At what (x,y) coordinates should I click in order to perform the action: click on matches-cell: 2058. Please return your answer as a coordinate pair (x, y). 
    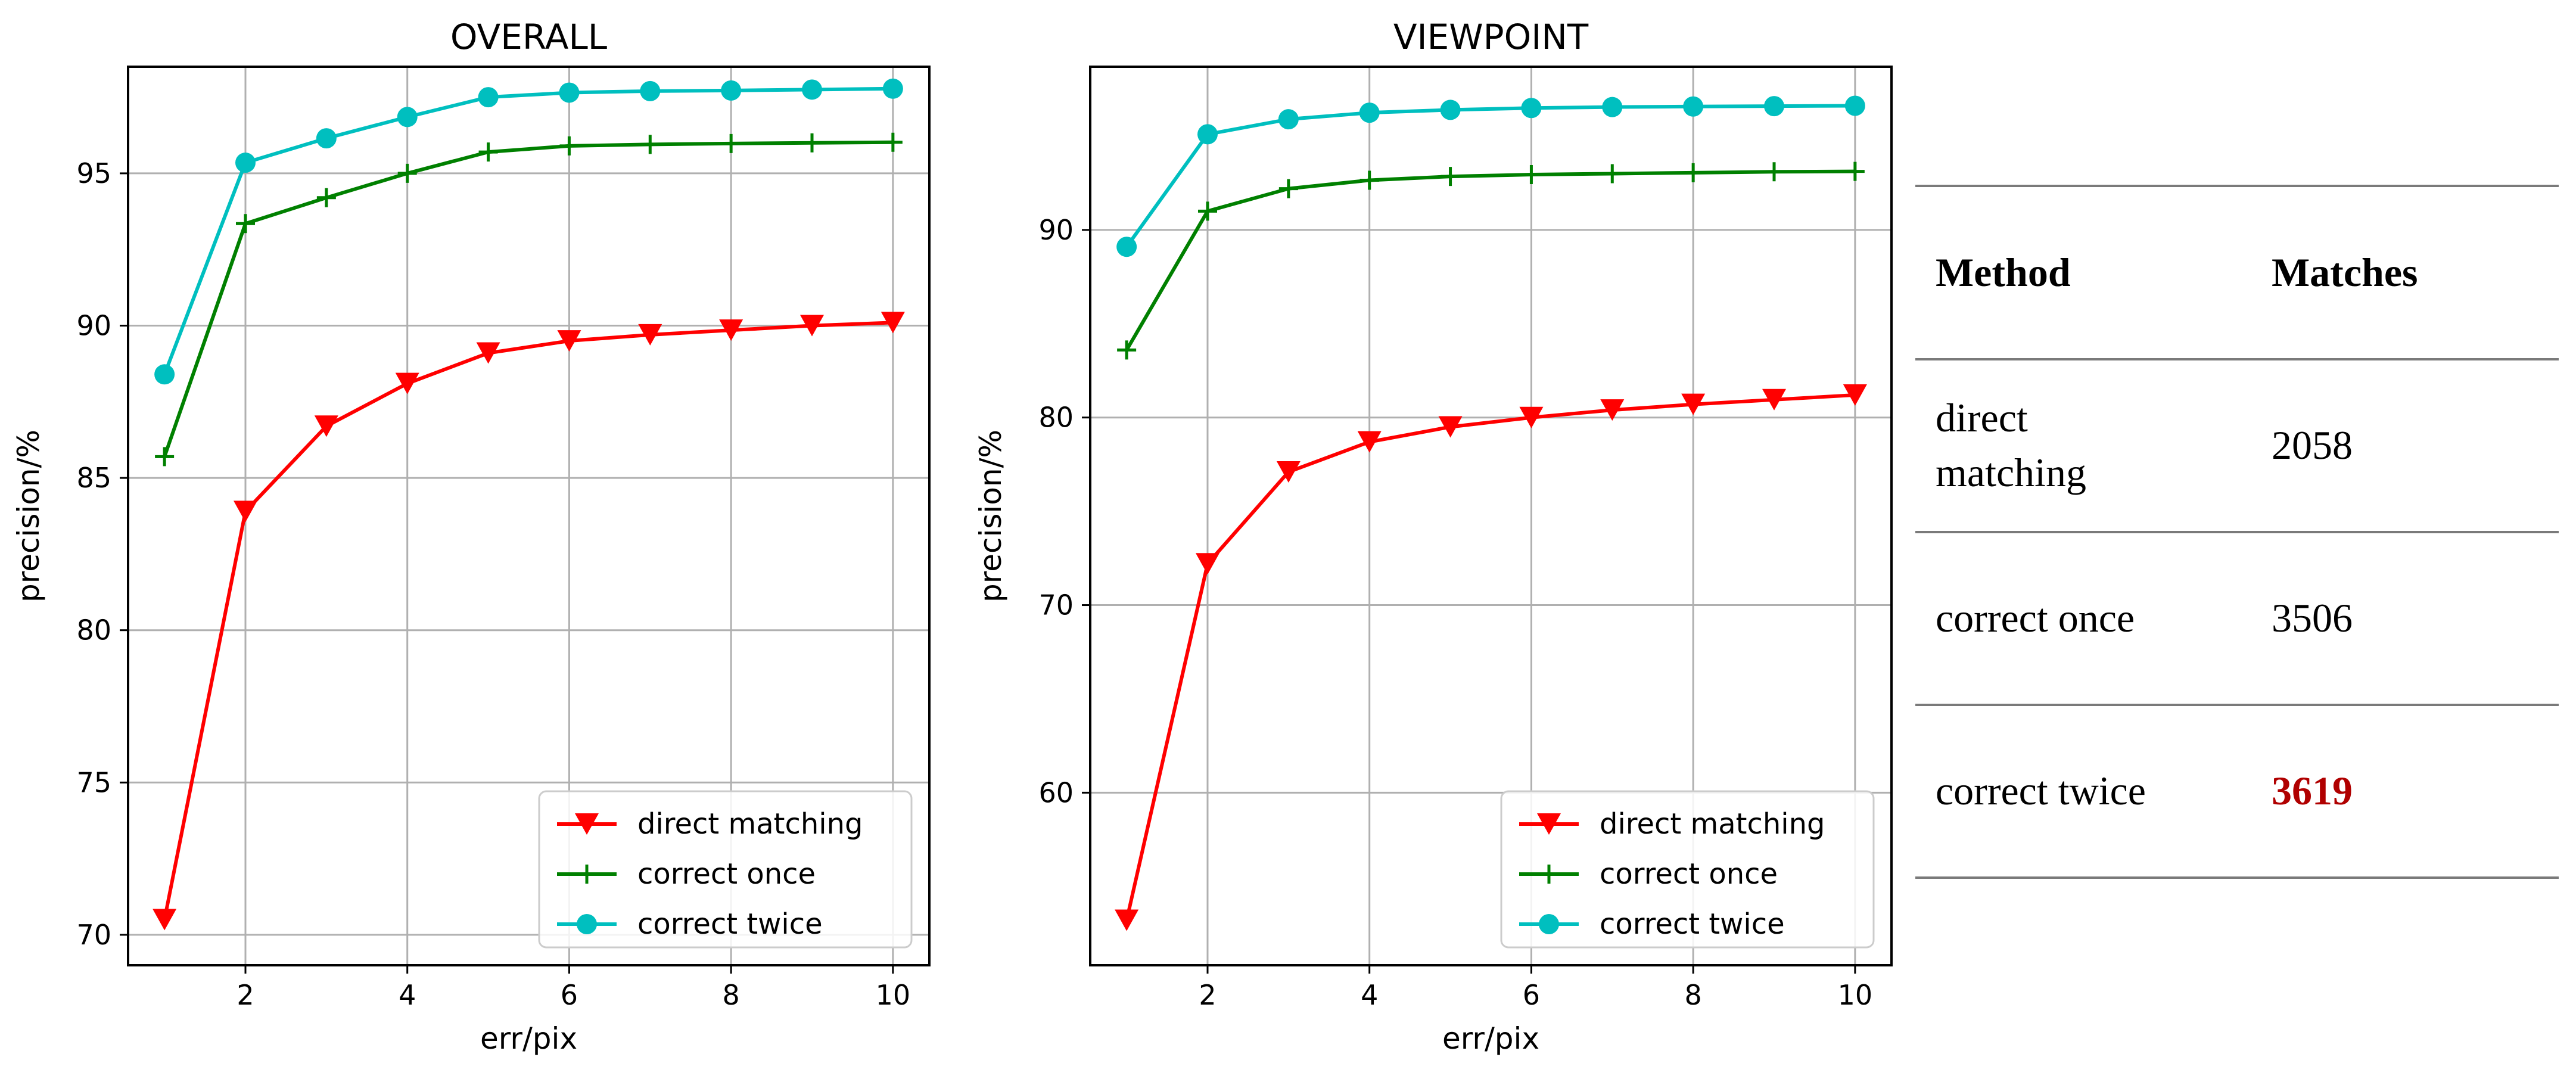
    Looking at the image, I should click on (2405, 445).